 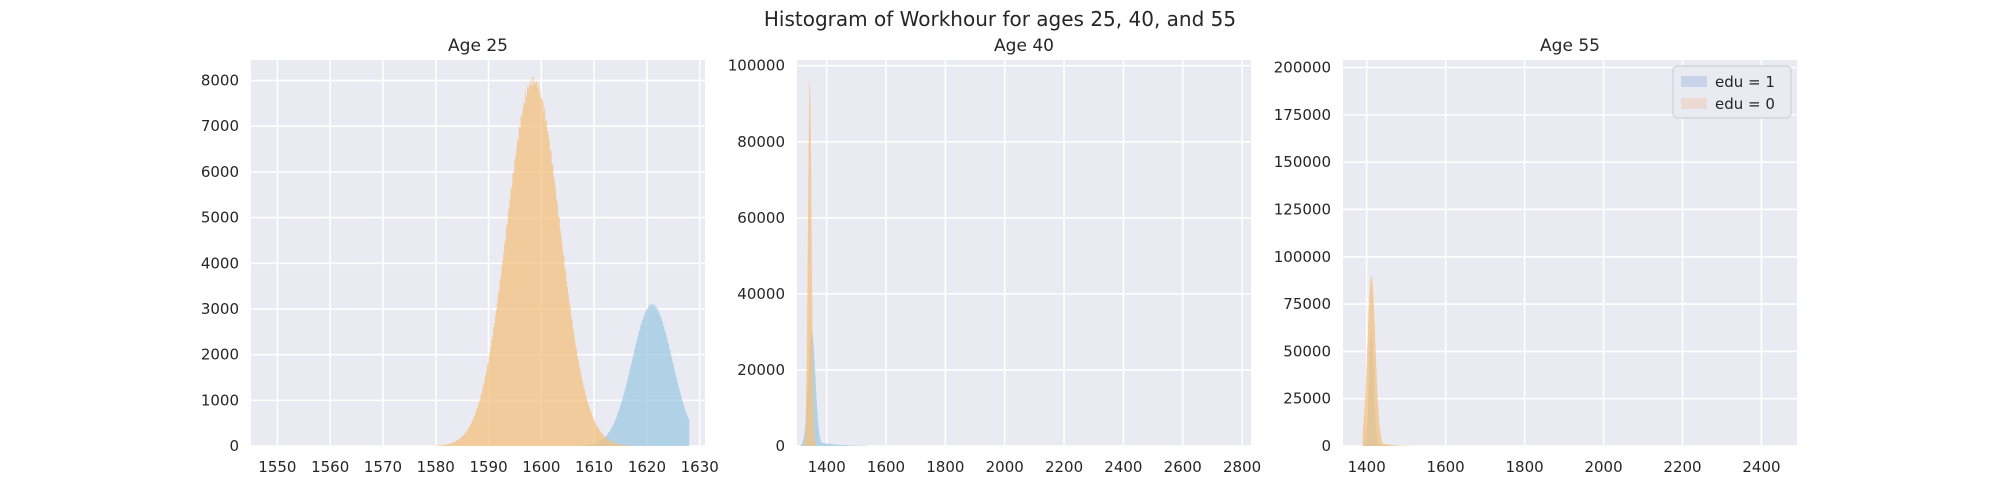 What do you see at coordinates (1745, 104) in the screenshot?
I see `legend-label: edu = 0` at bounding box center [1745, 104].